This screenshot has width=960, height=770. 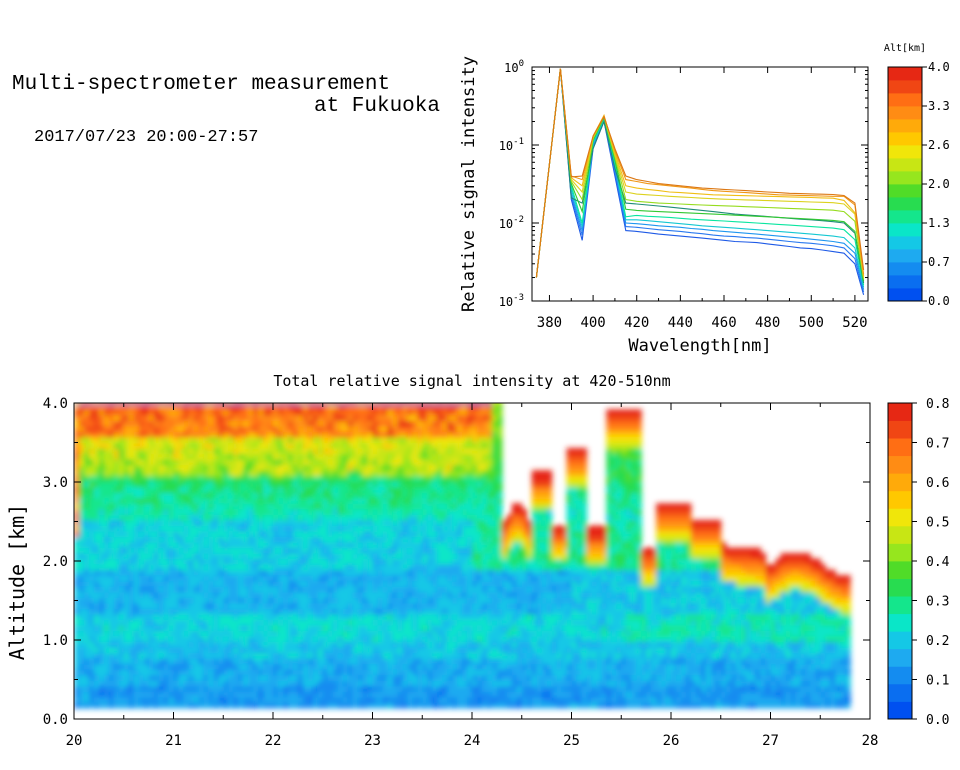 I want to click on spectrum-x-tick-label: 380, so click(x=549, y=323).